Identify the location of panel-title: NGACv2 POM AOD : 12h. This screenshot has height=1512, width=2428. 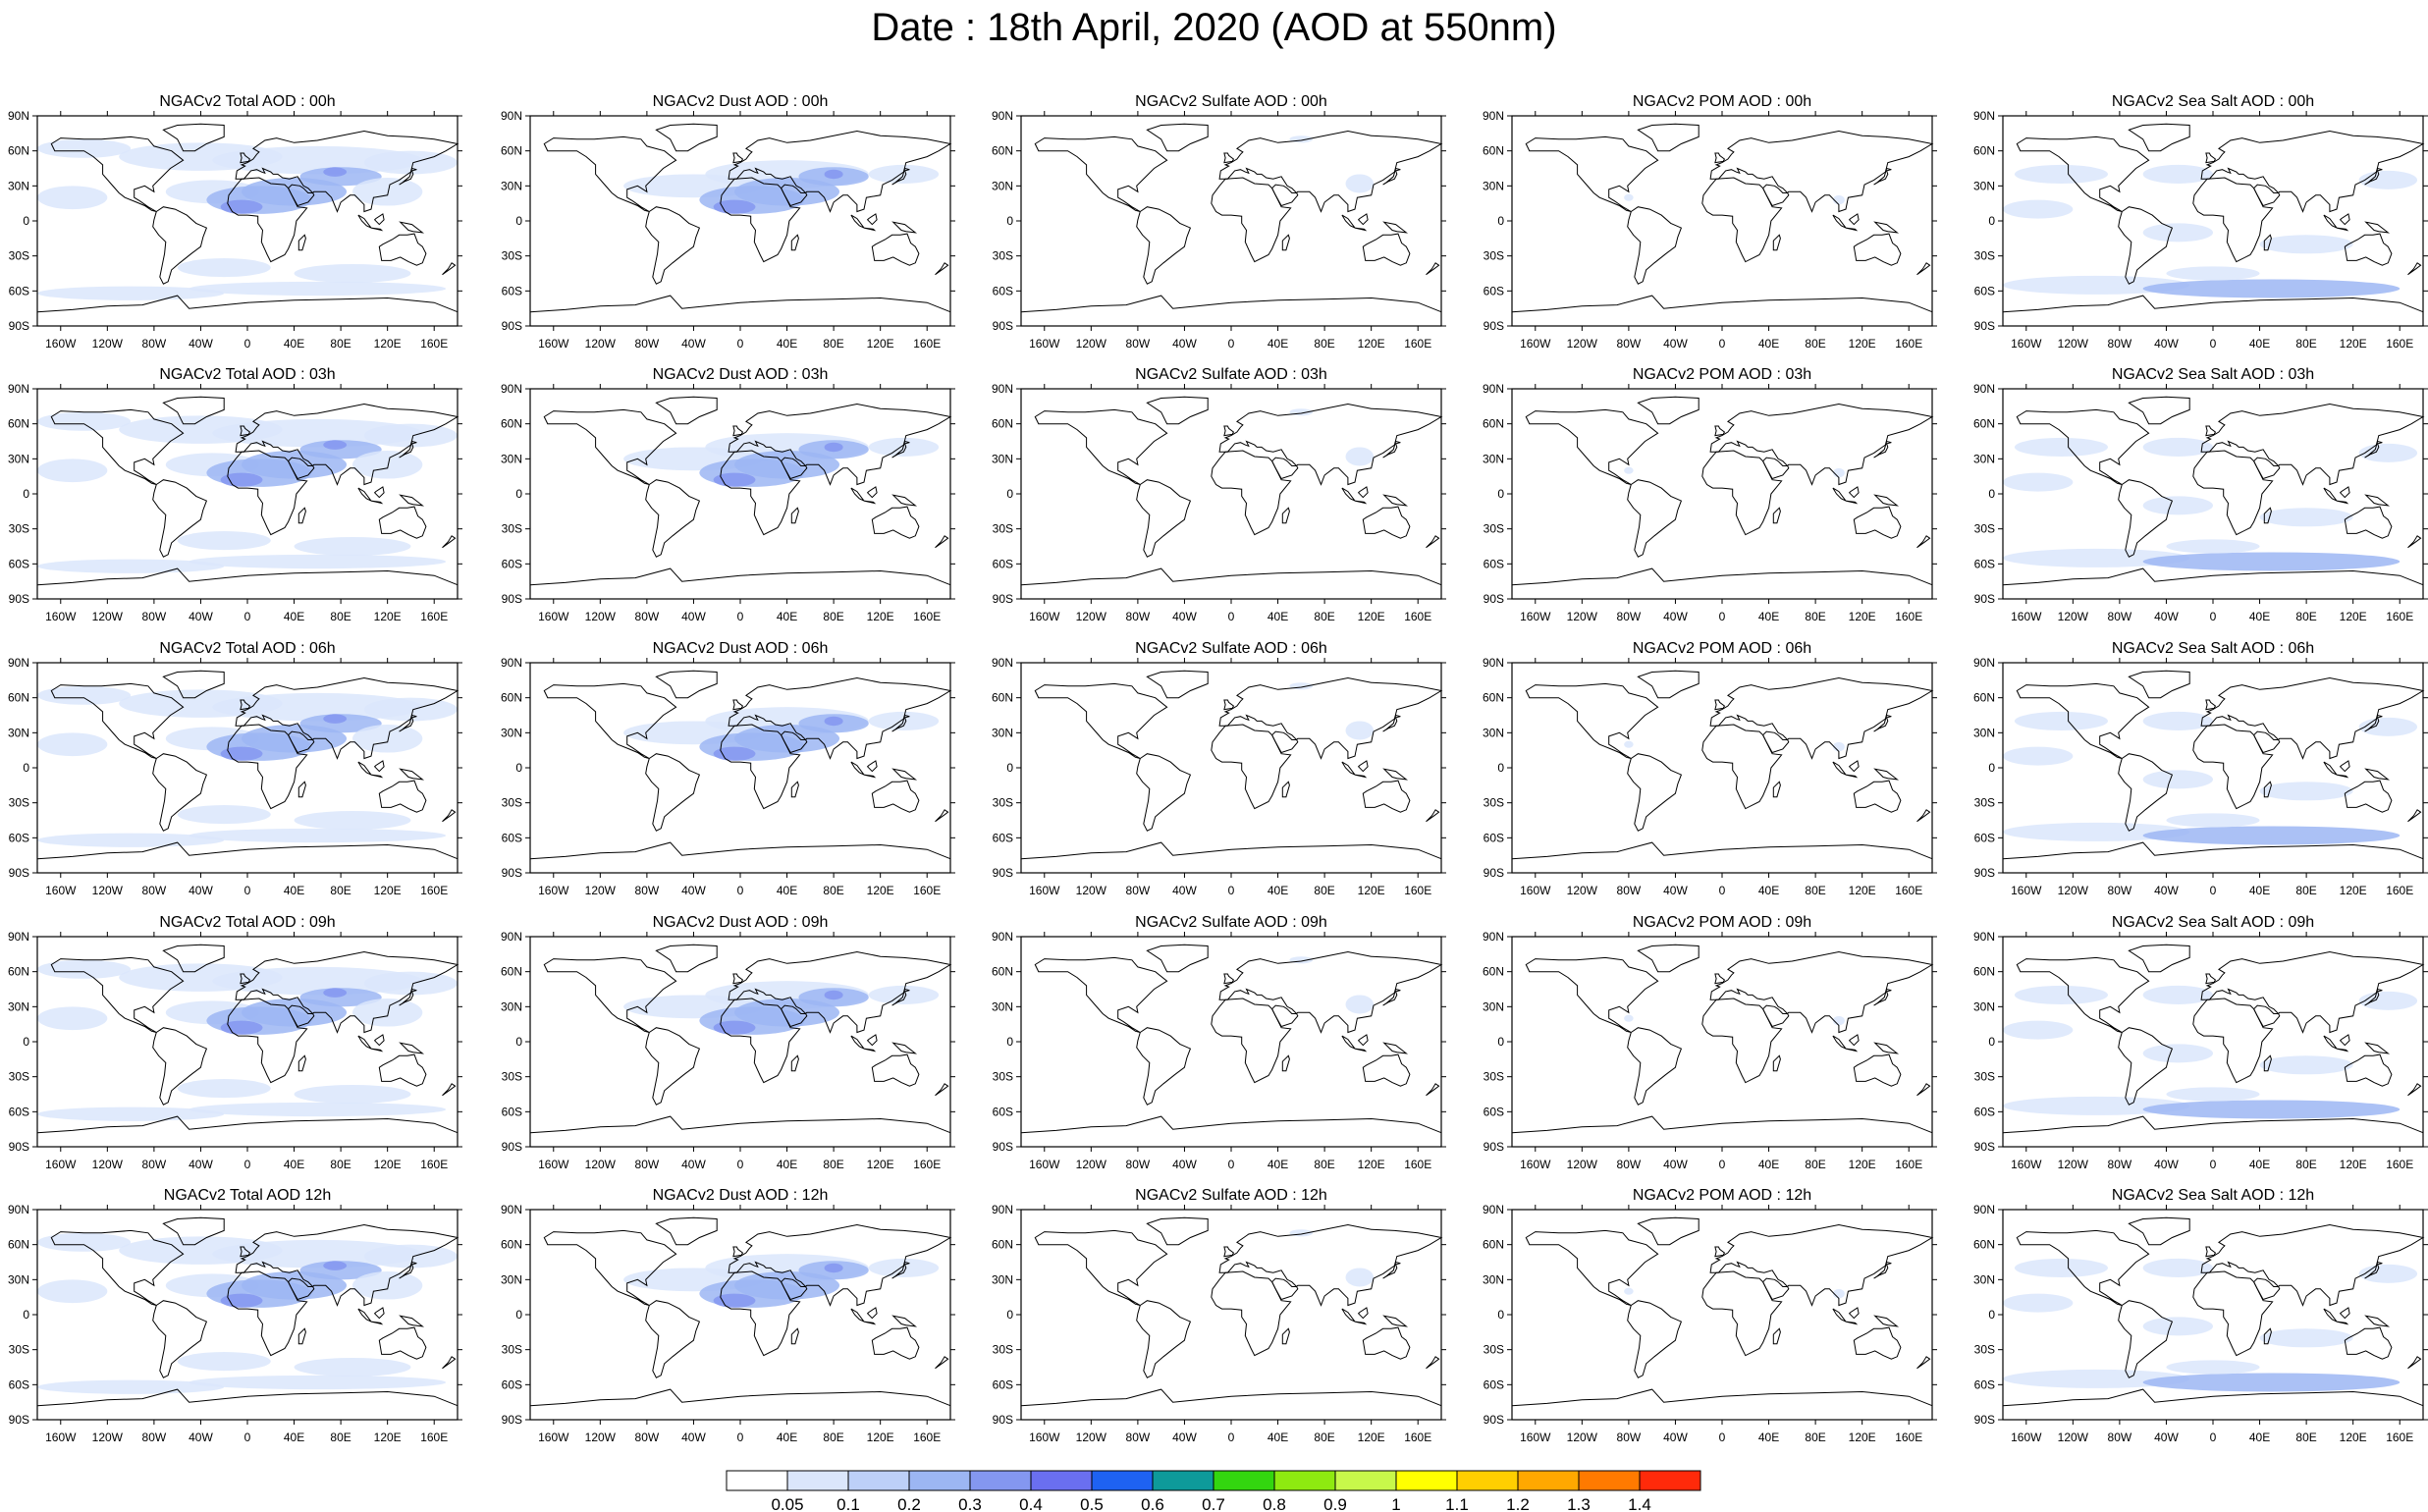
(1722, 1195).